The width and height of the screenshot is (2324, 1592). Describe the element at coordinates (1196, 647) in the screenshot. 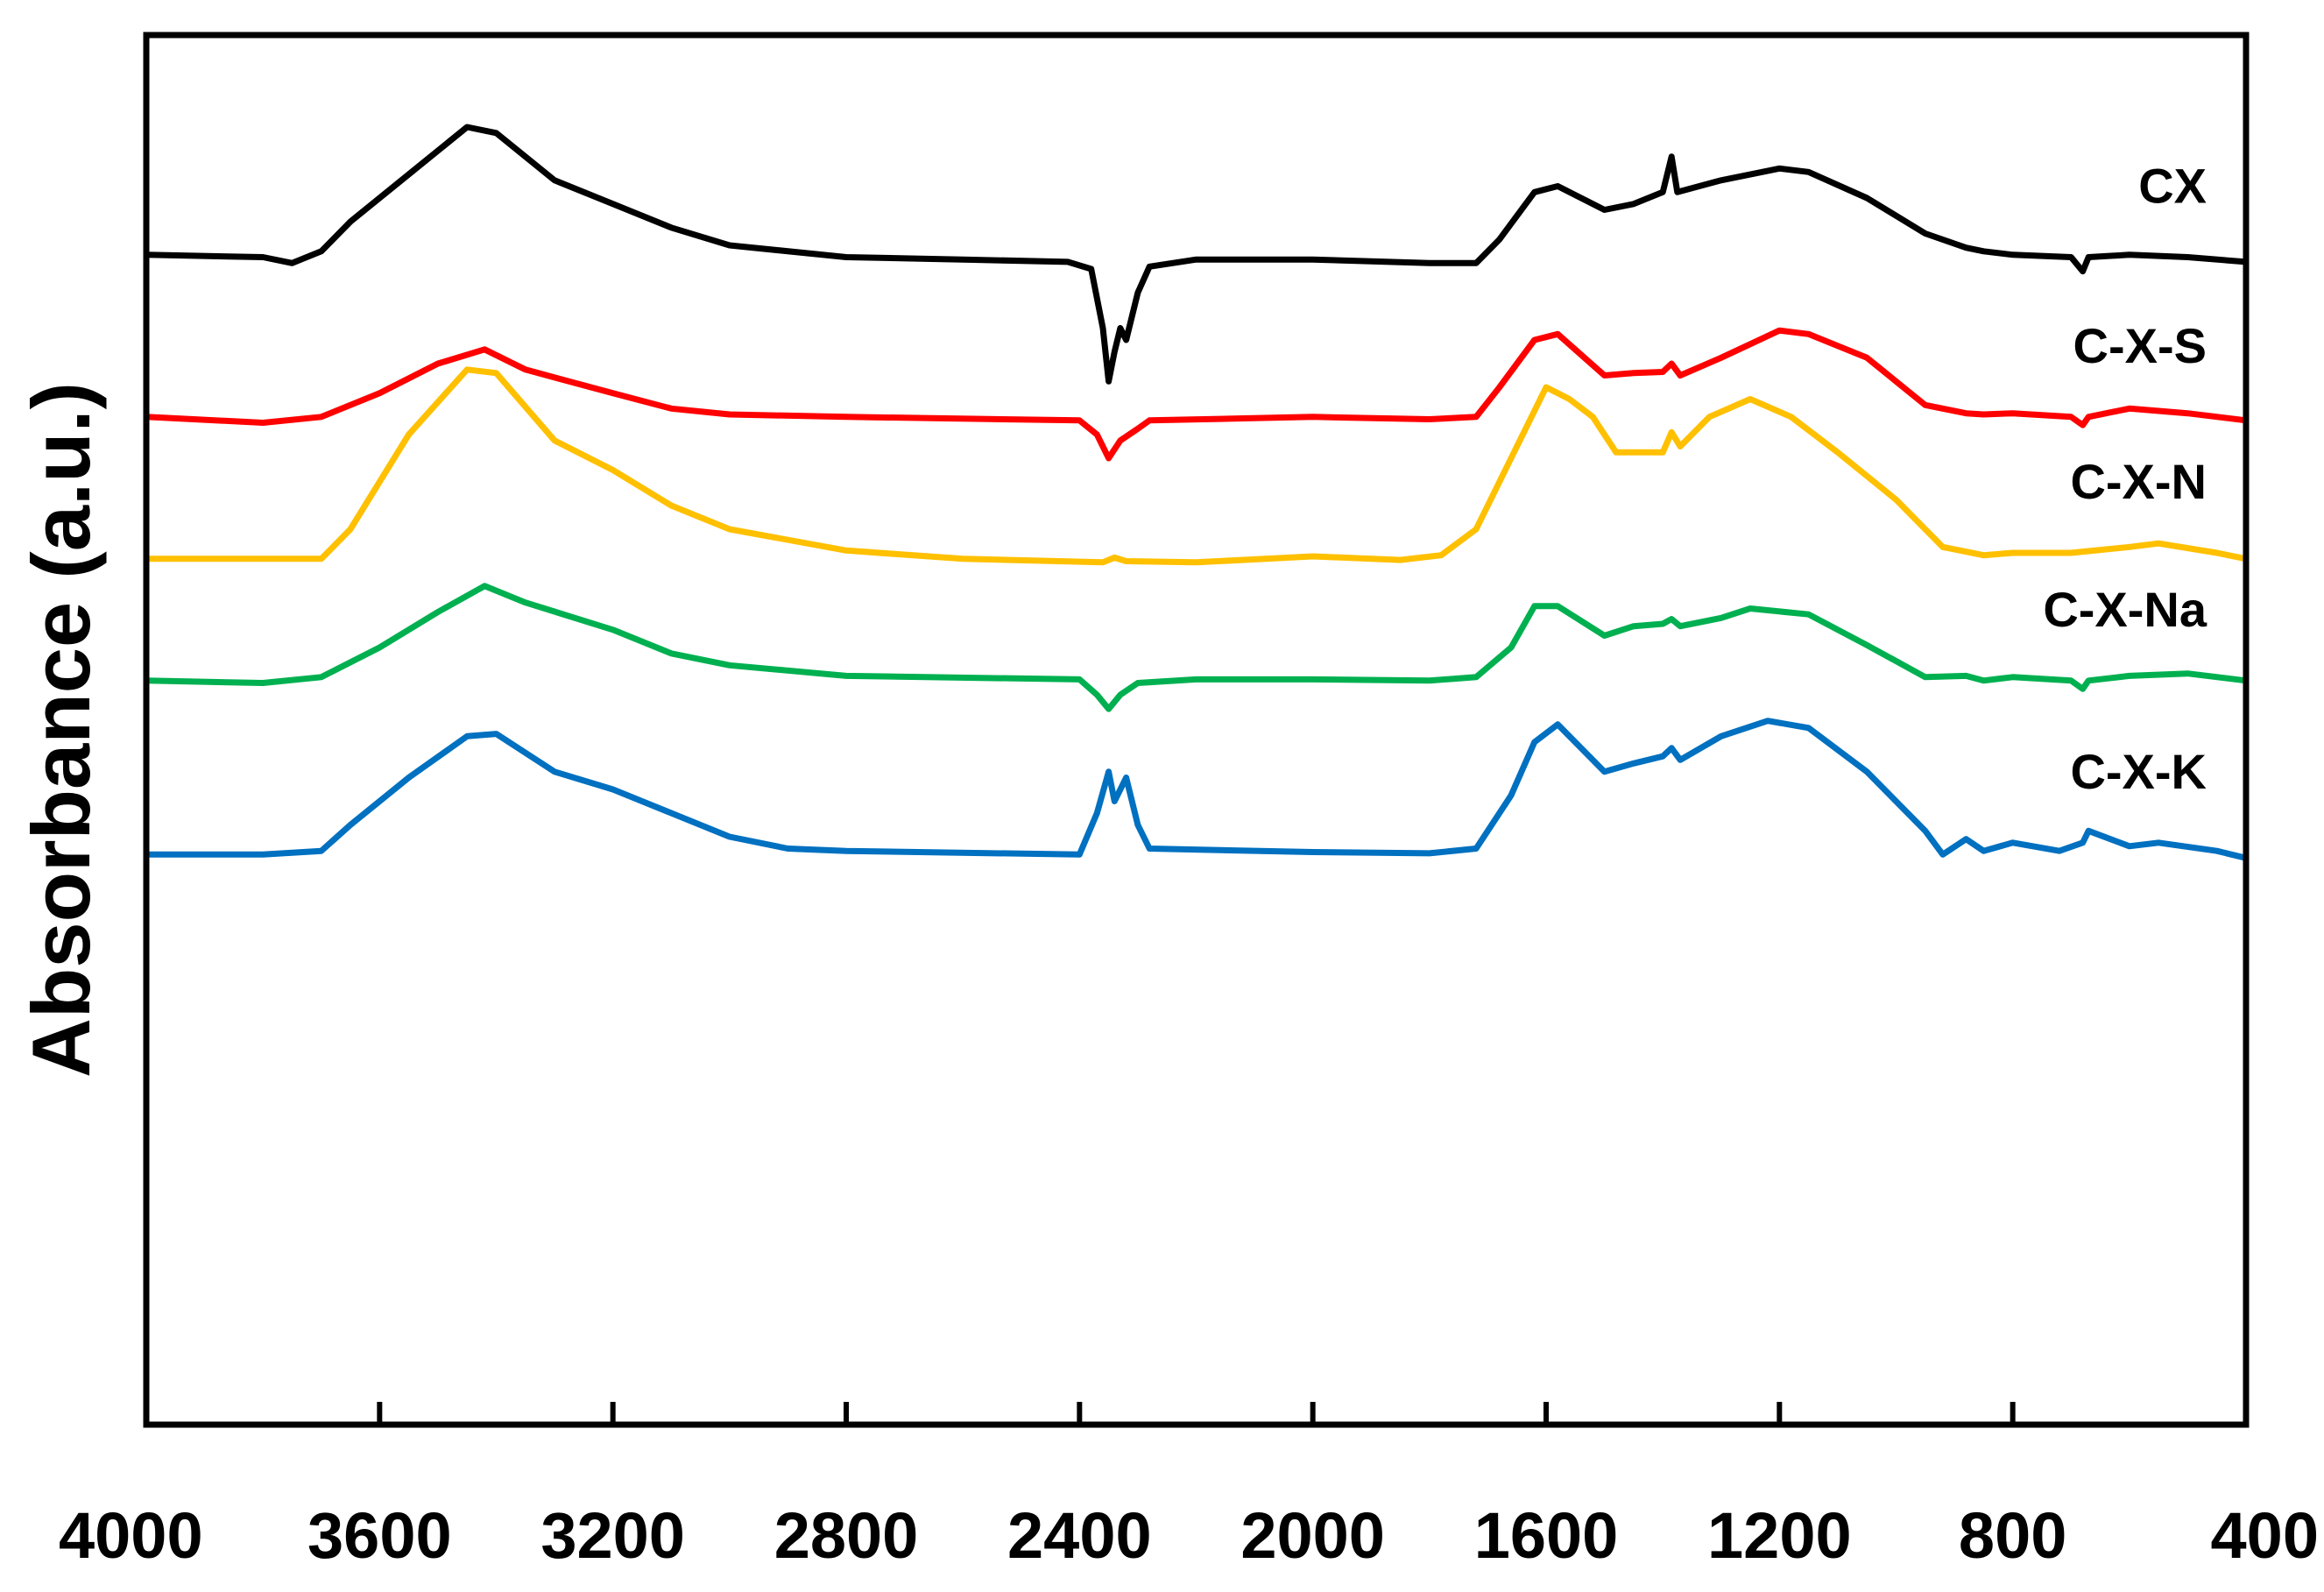

I see `series-line-c-x-na` at that location.